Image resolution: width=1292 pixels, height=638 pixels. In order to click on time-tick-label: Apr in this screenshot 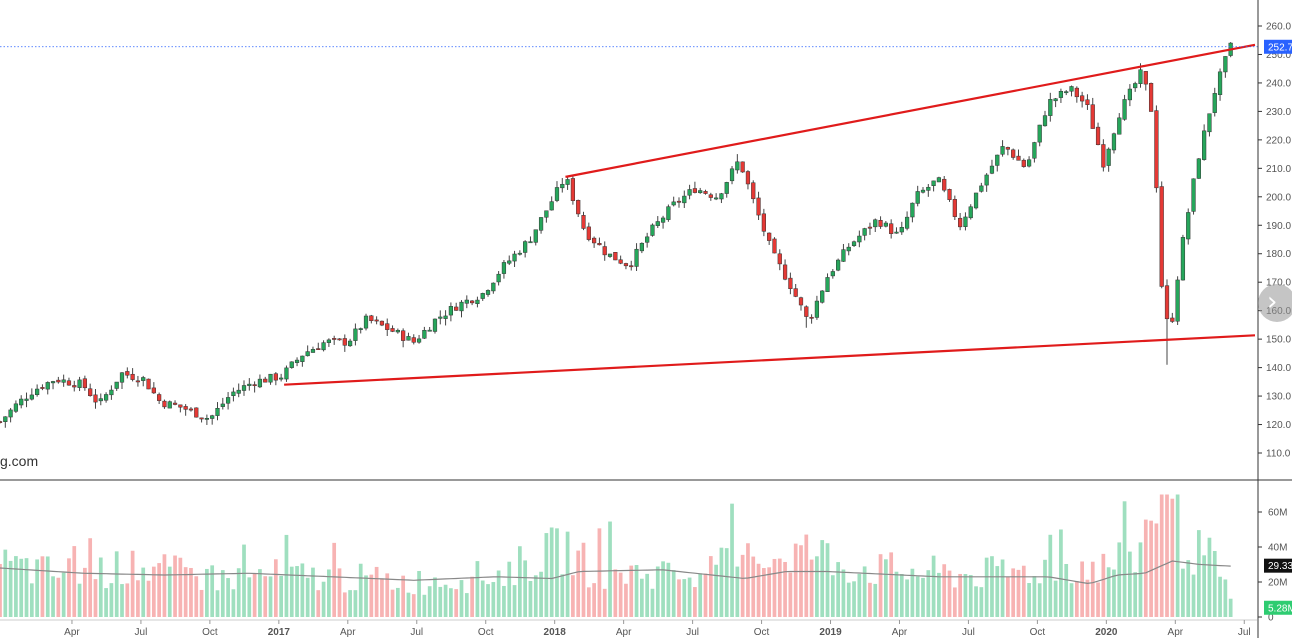, I will do `click(72, 632)`.